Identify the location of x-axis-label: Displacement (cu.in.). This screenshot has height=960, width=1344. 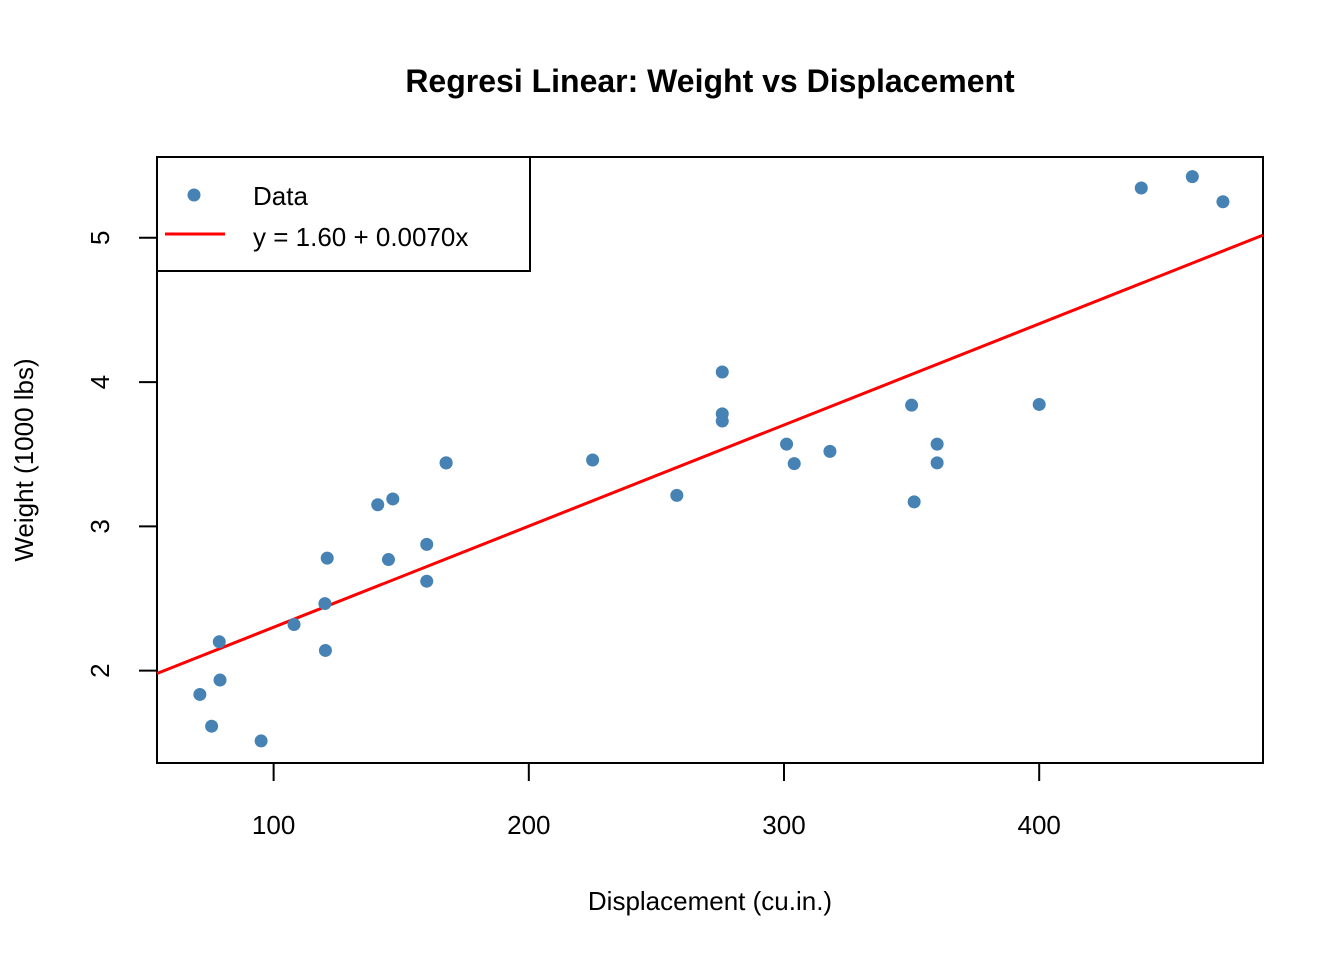
(710, 901).